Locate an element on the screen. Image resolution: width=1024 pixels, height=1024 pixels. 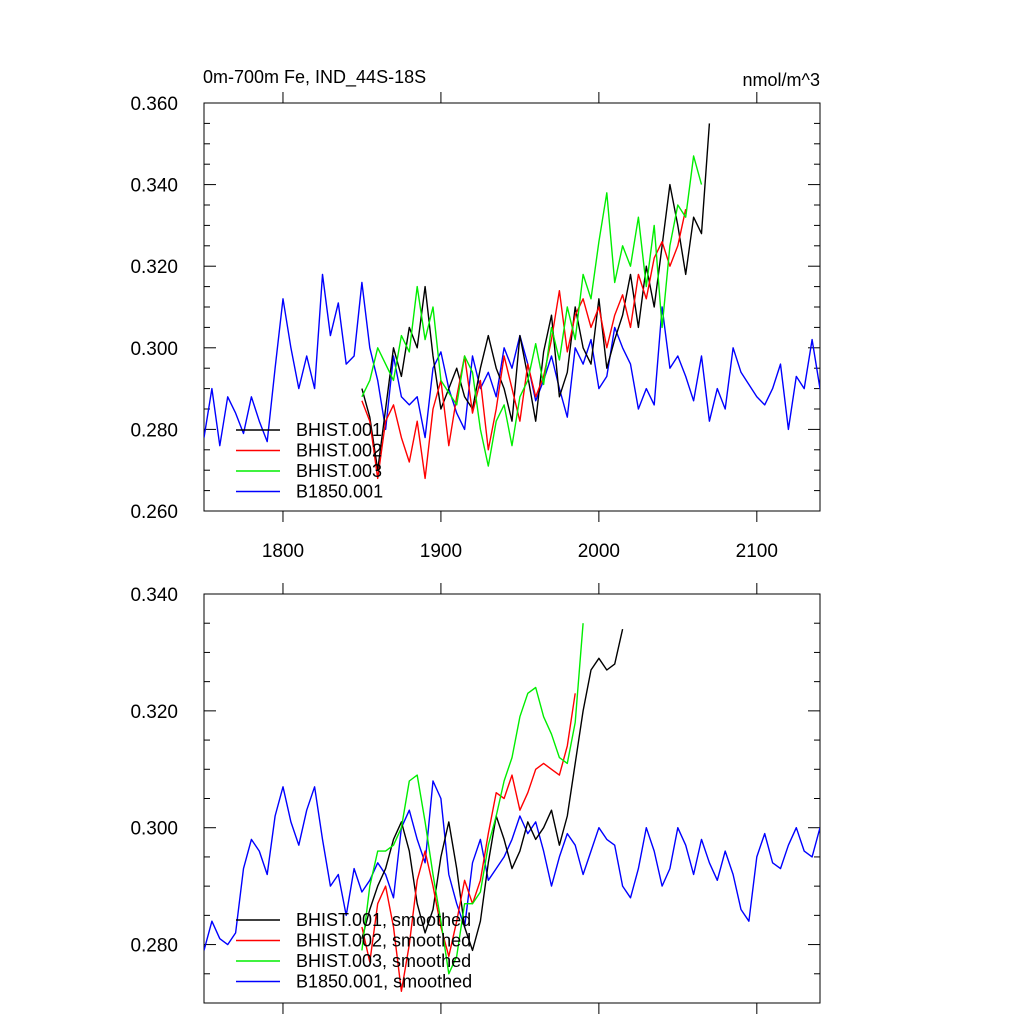
x-tick-label: 1800 is located at coordinates (283, 551).